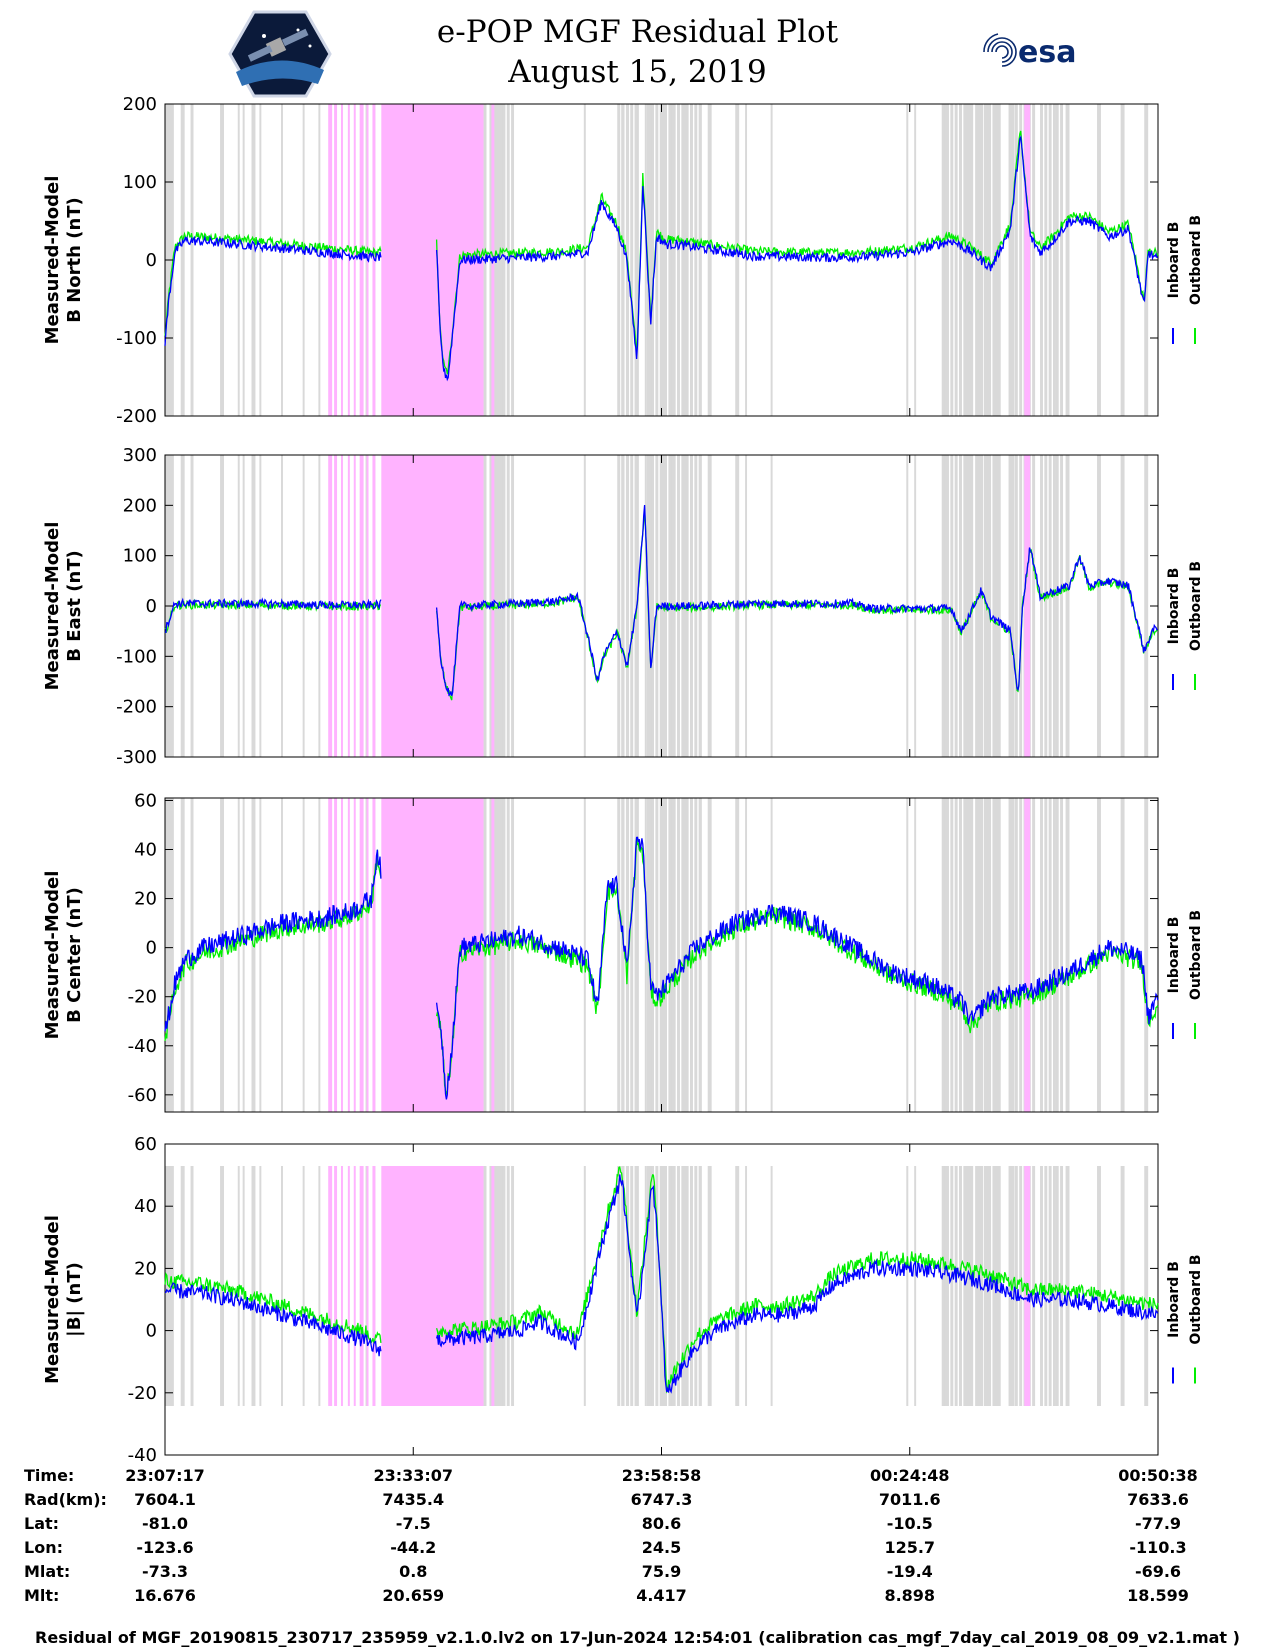  What do you see at coordinates (165, 1475) in the screenshot?
I see `info-cell: 23:07:17` at bounding box center [165, 1475].